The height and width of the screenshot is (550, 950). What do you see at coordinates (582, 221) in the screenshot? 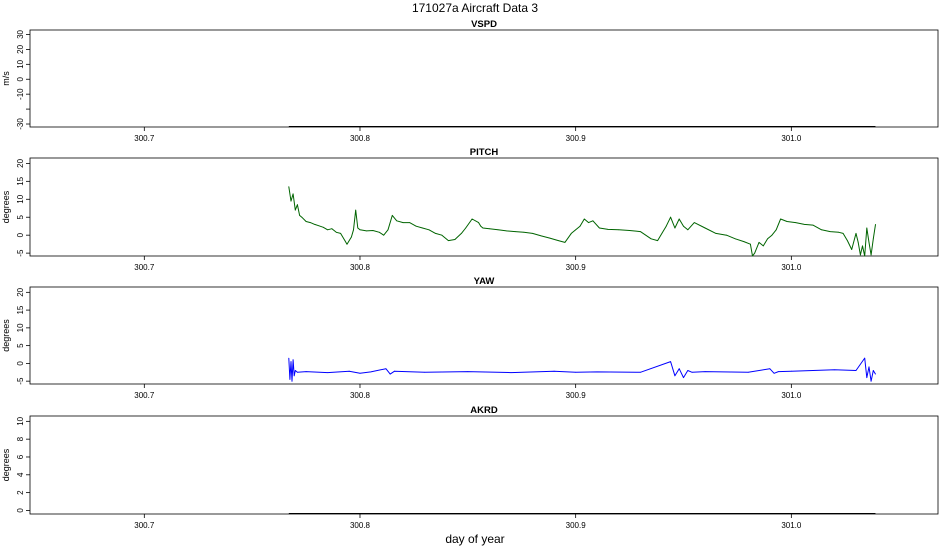
I see `series-line-pitch` at bounding box center [582, 221].